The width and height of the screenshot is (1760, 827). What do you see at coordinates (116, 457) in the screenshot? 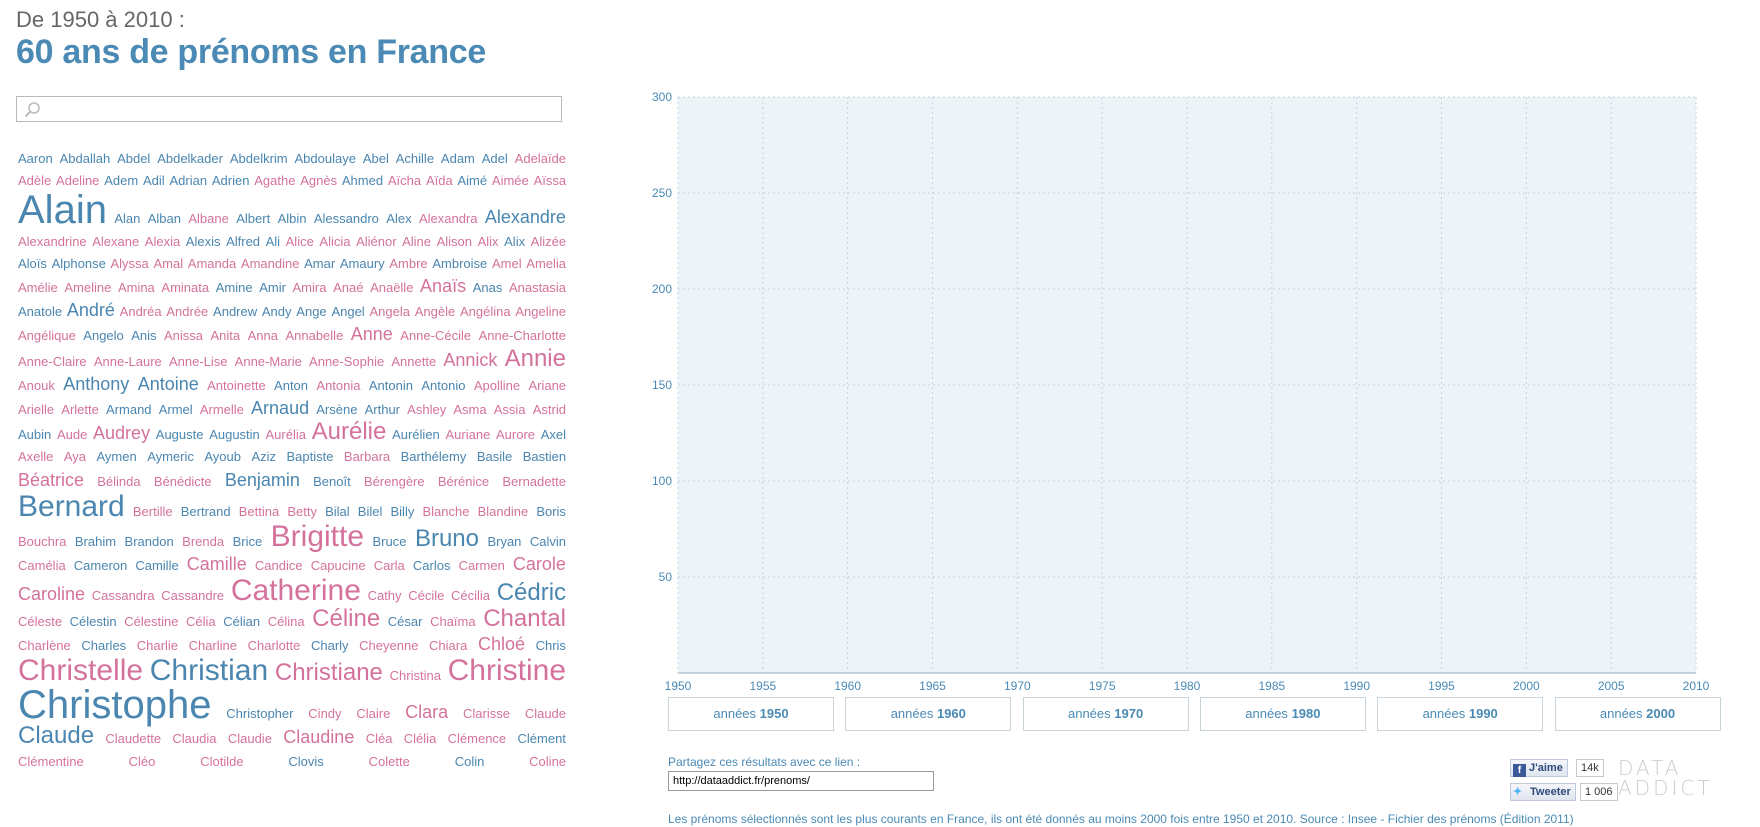
I see `name-item: Aymen` at bounding box center [116, 457].